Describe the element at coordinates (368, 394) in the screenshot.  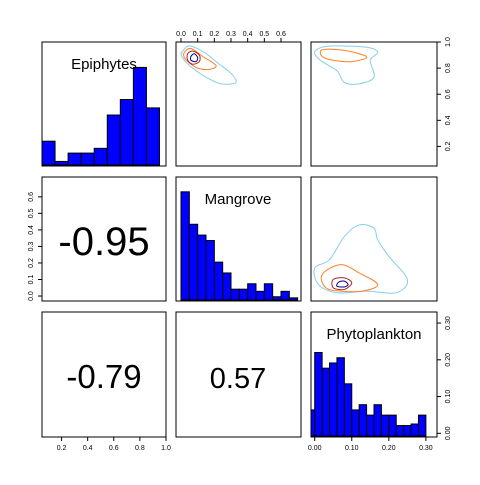
I see `histogram-phytoplankton` at that location.